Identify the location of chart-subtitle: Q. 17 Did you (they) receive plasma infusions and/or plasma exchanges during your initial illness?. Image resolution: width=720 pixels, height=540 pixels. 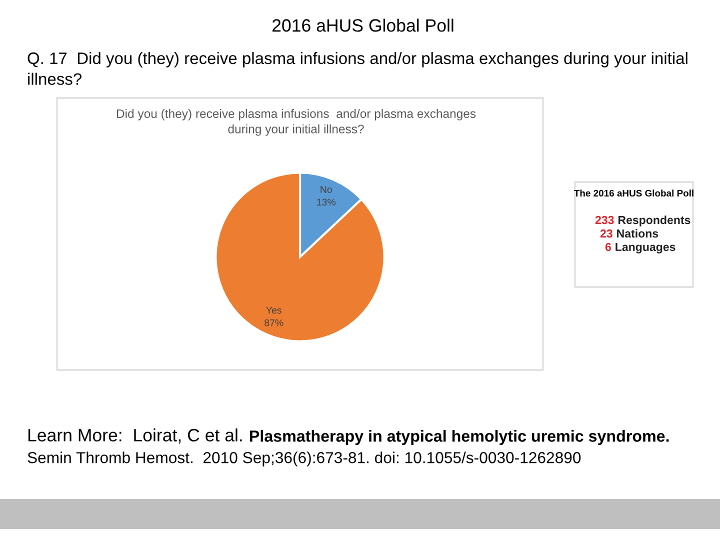
(358, 68).